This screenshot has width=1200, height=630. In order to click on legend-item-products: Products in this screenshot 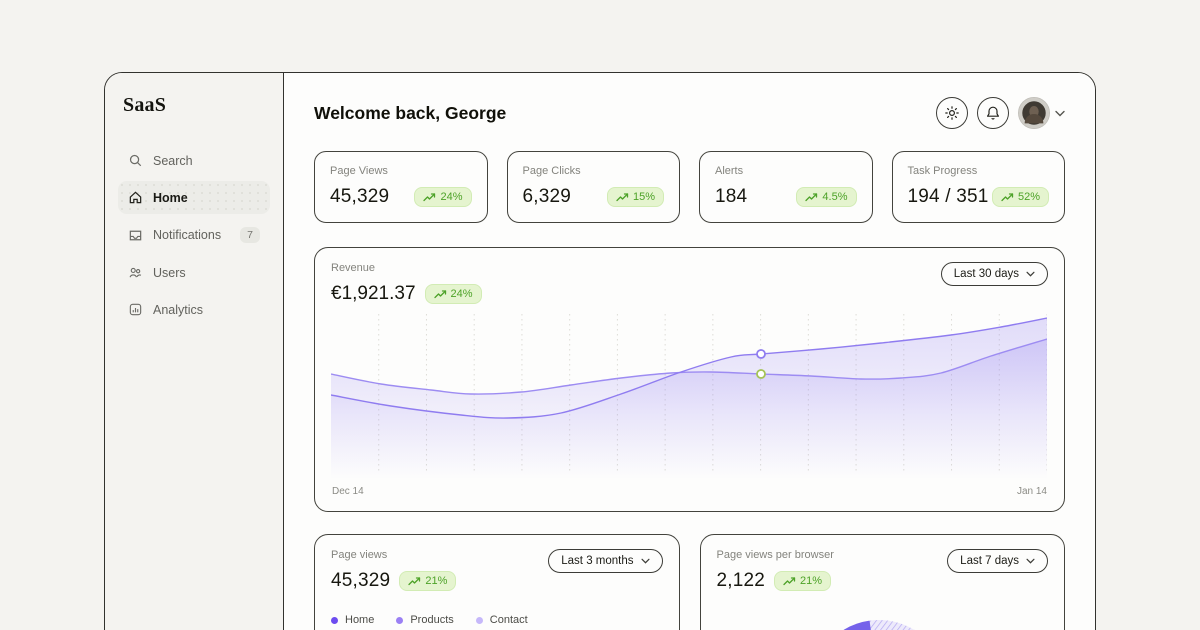, I will do `click(425, 620)`.